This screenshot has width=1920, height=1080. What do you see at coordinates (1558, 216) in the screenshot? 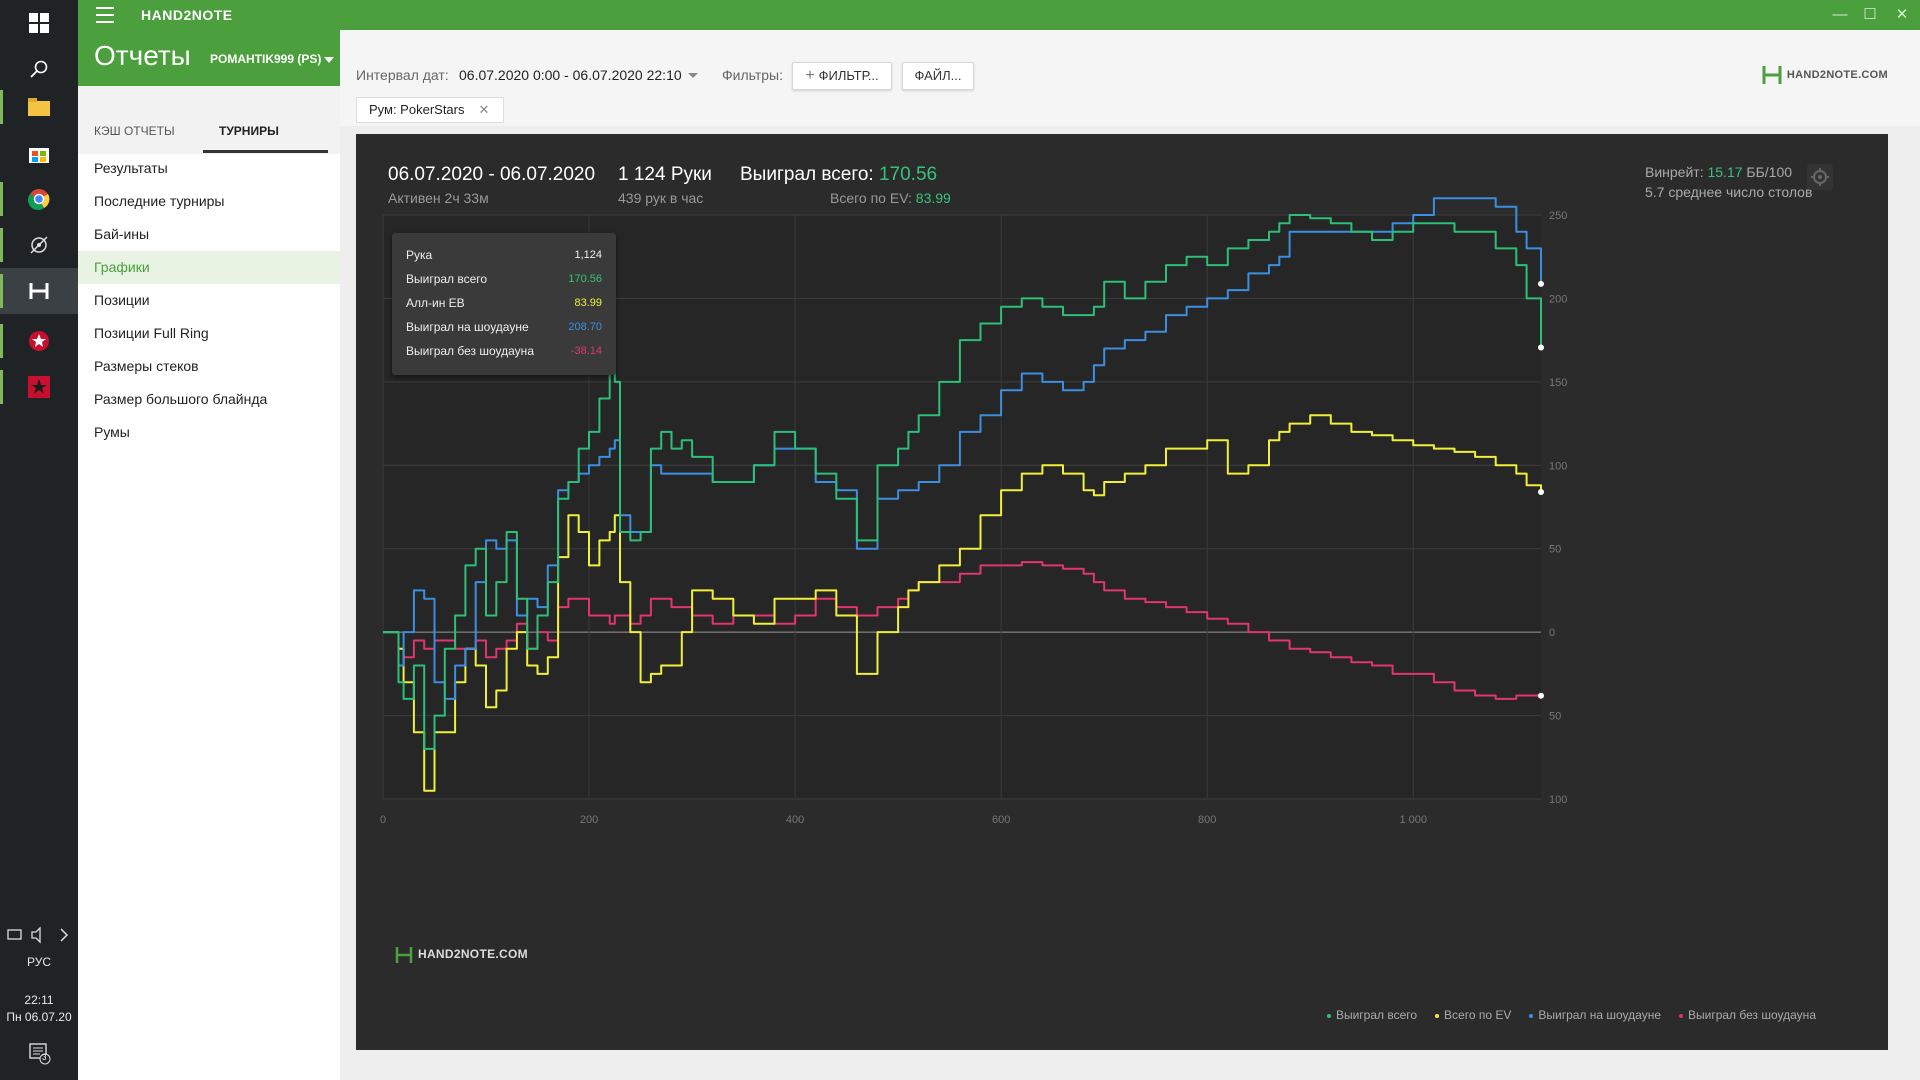
I see `y-tick-label: 250` at bounding box center [1558, 216].